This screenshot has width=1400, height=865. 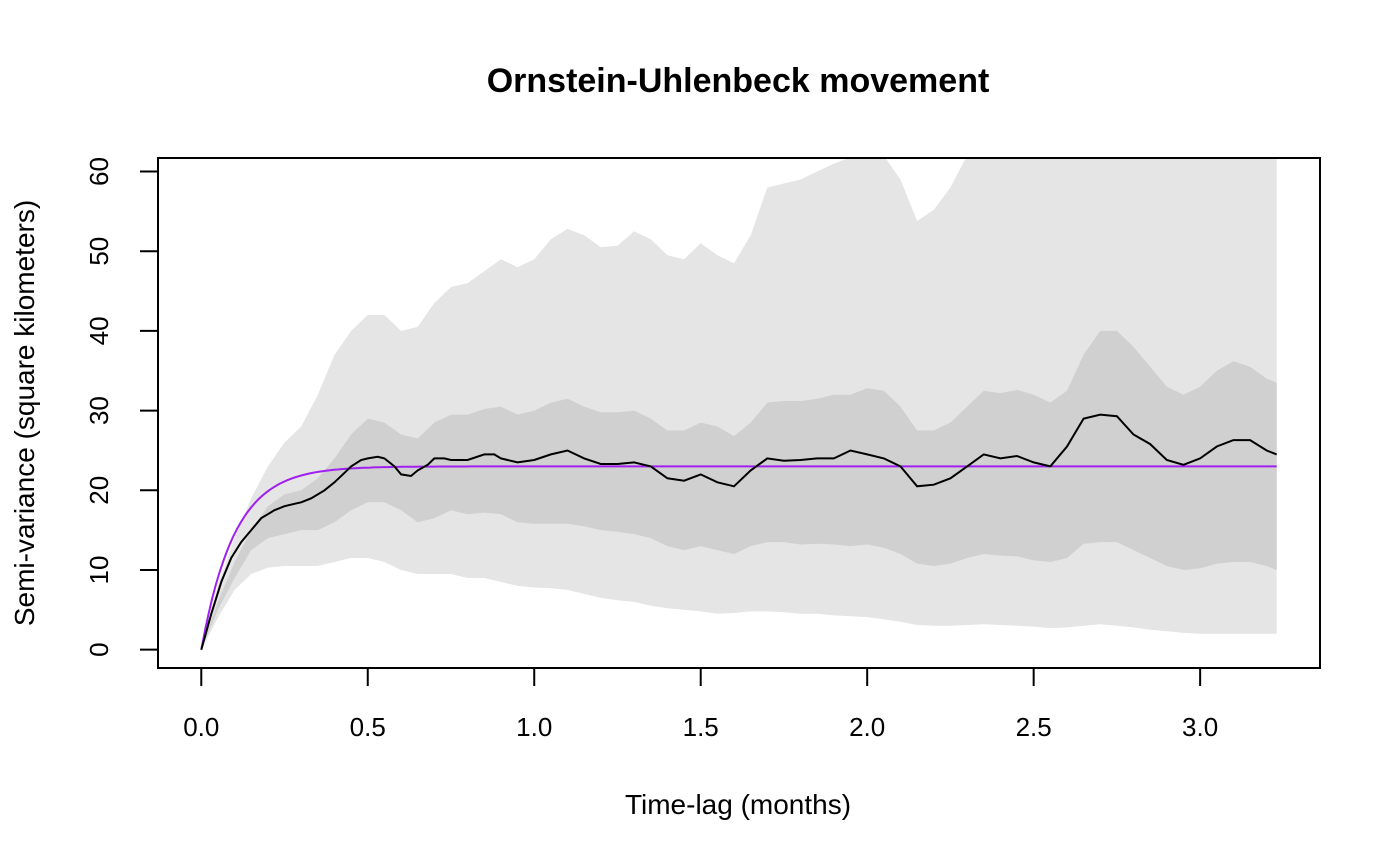 I want to click on y-tick-label: 20, so click(x=99, y=490).